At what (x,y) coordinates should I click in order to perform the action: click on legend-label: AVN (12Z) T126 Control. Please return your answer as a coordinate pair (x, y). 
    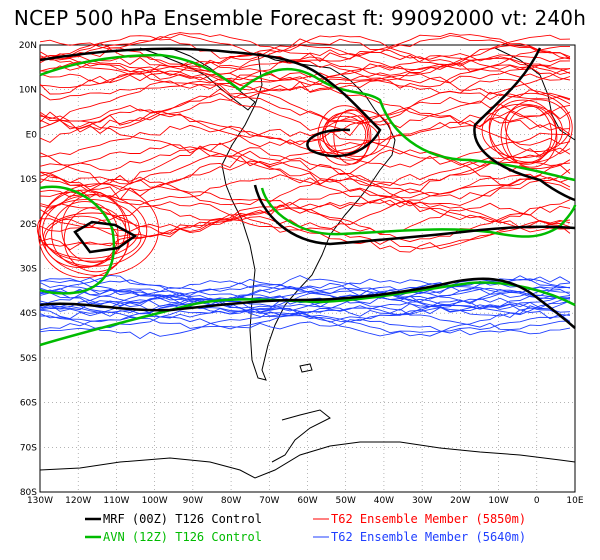
    Looking at the image, I should click on (182, 537).